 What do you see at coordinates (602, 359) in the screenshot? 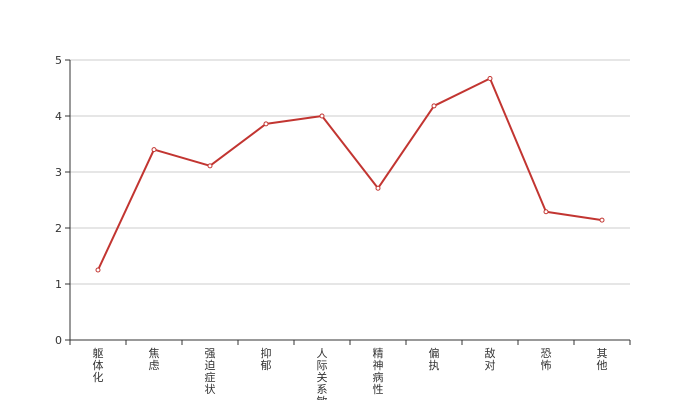
I see `x-tick-label: 其他` at bounding box center [602, 359].